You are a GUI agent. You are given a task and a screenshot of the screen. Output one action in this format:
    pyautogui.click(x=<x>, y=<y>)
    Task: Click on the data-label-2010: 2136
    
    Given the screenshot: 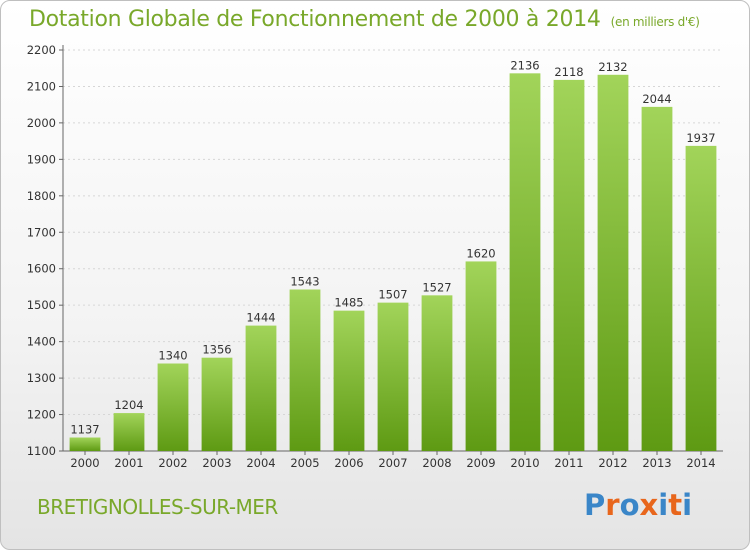 What is the action you would take?
    pyautogui.click(x=524, y=65)
    